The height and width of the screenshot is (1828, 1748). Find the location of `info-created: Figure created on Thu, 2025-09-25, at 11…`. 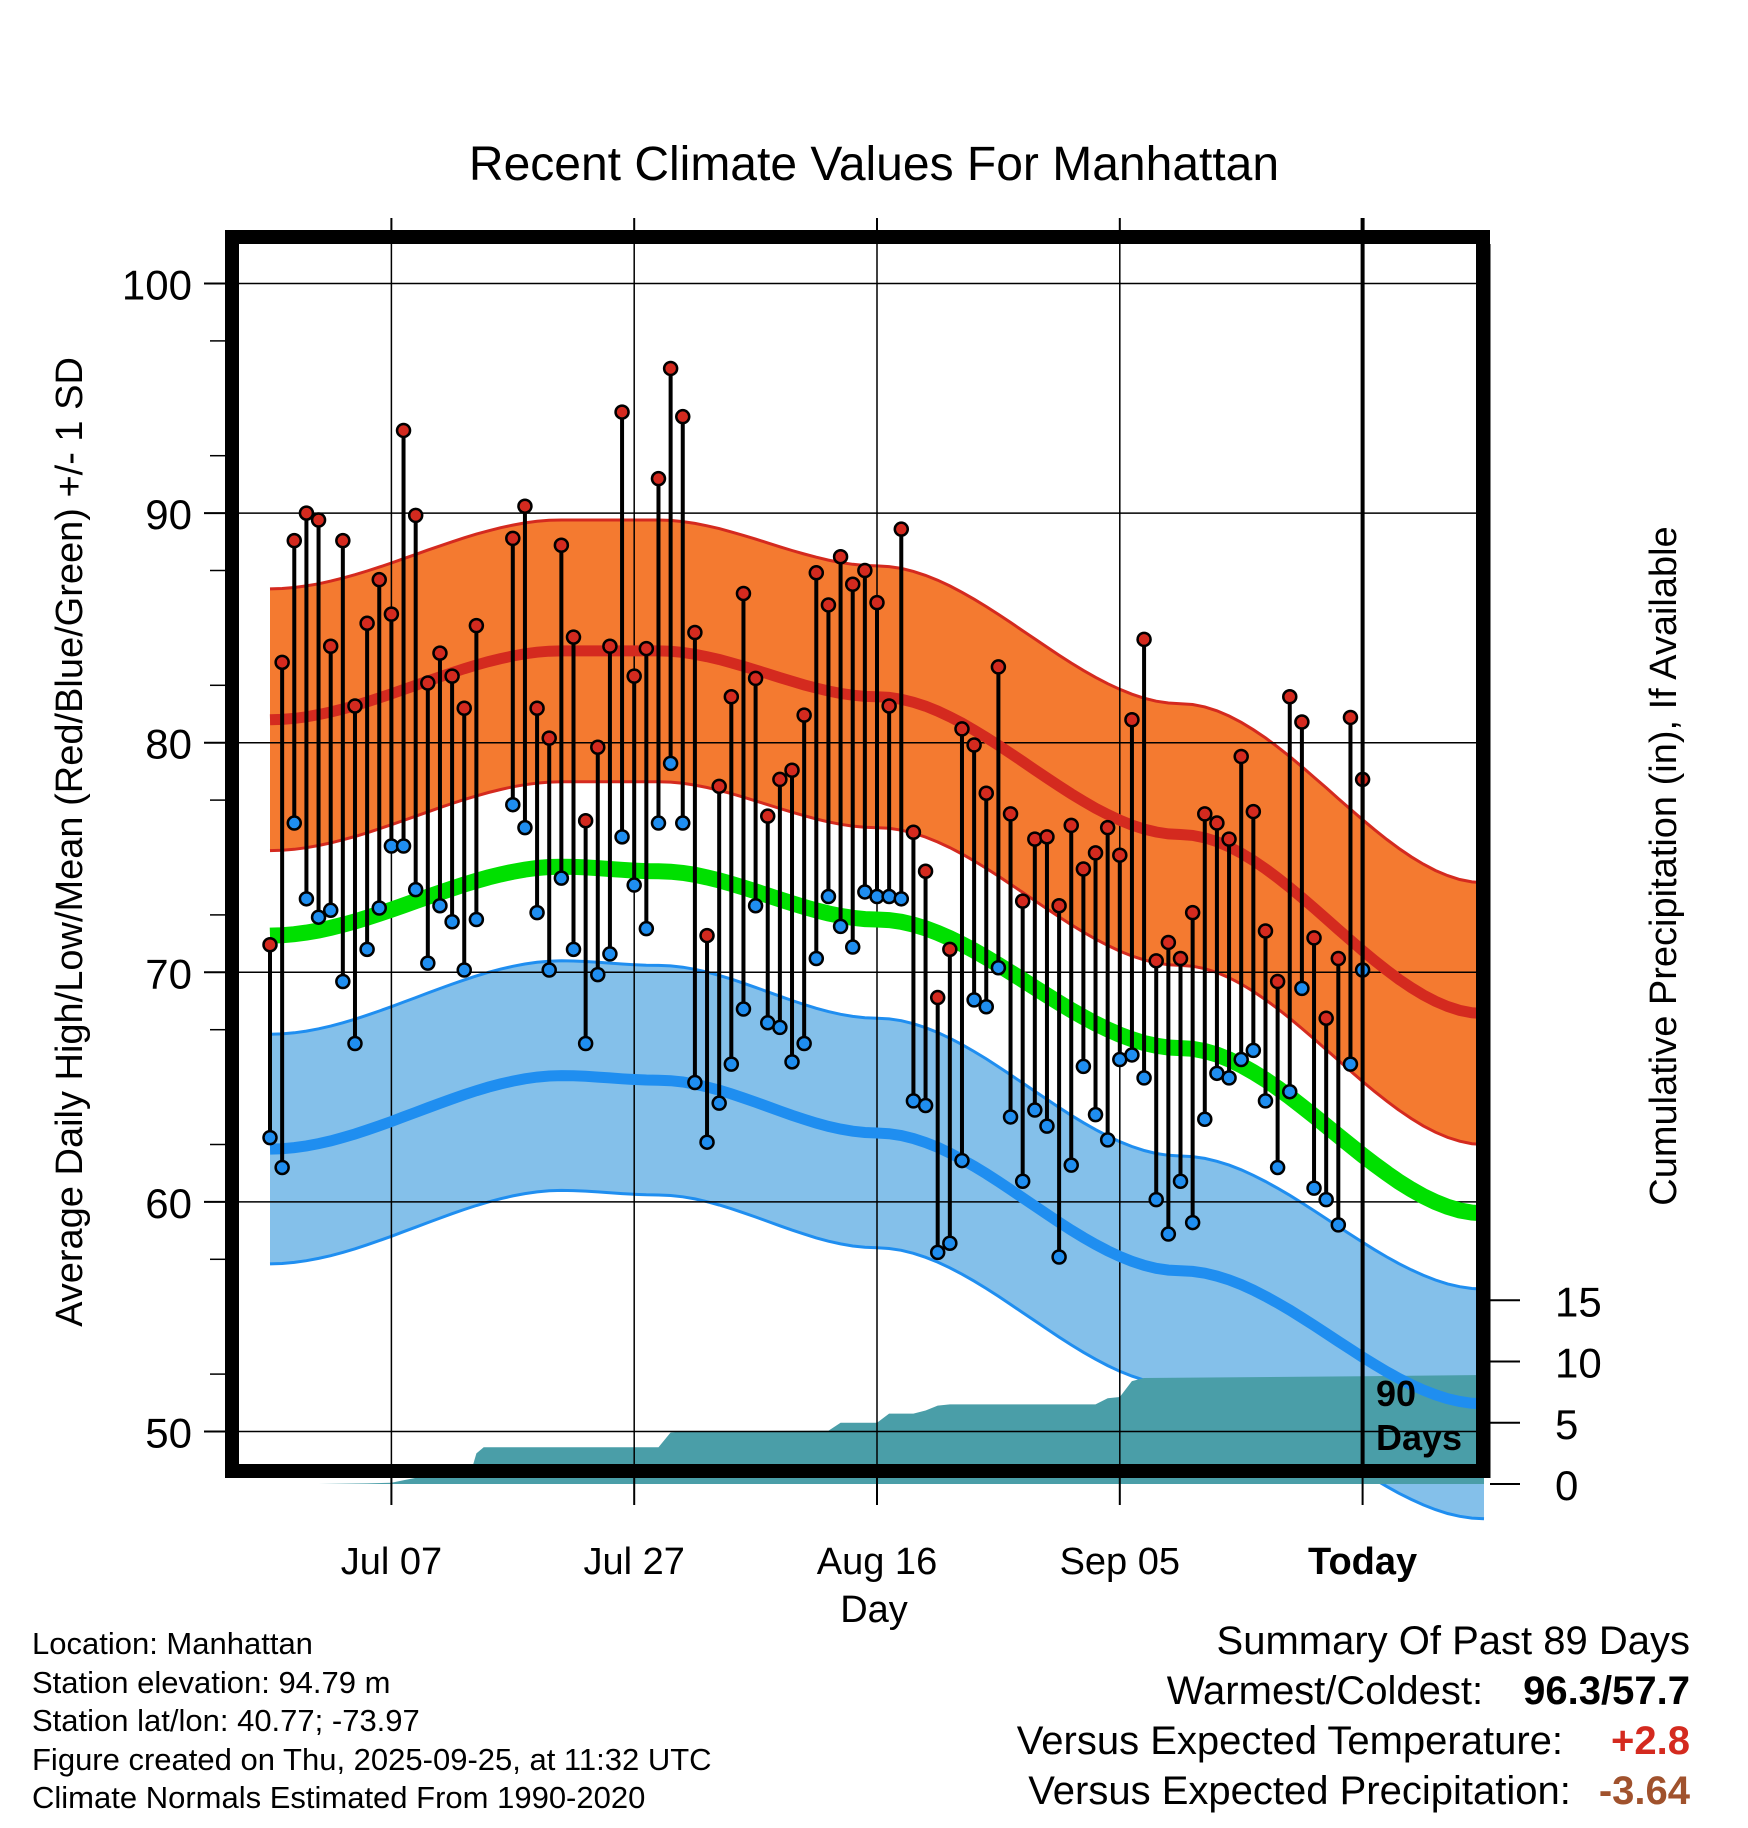

info-created: Figure created on Thu, 2025-09-25, at 11… is located at coordinates (372, 1759).